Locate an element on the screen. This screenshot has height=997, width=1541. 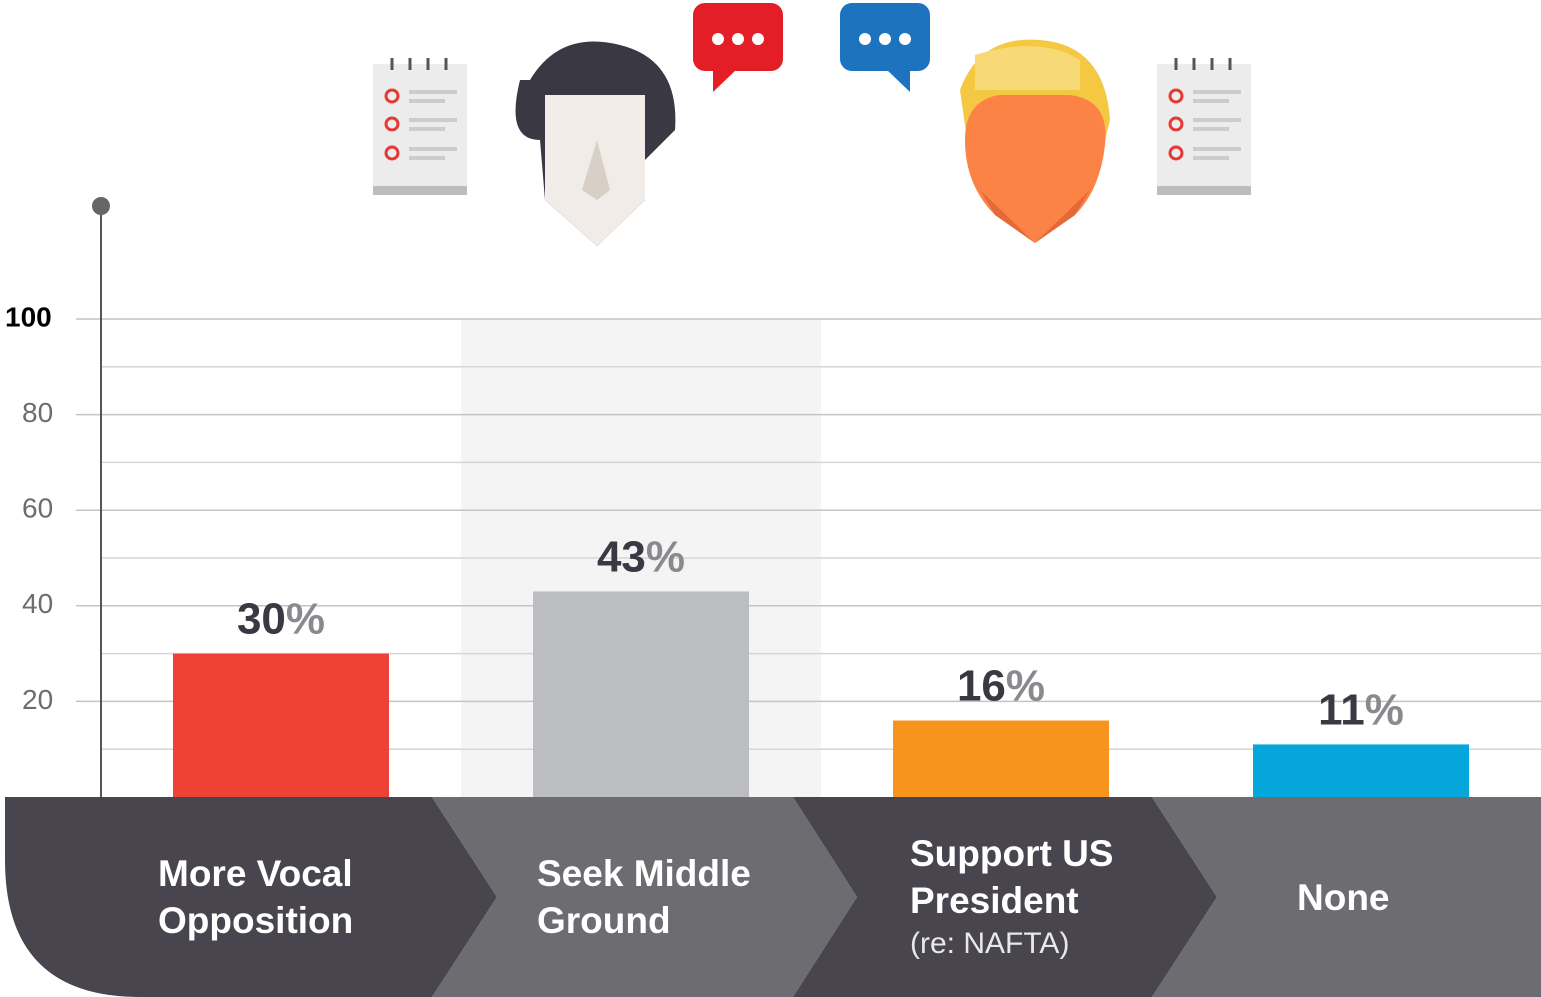
value-label: 43% is located at coordinates (641, 556).